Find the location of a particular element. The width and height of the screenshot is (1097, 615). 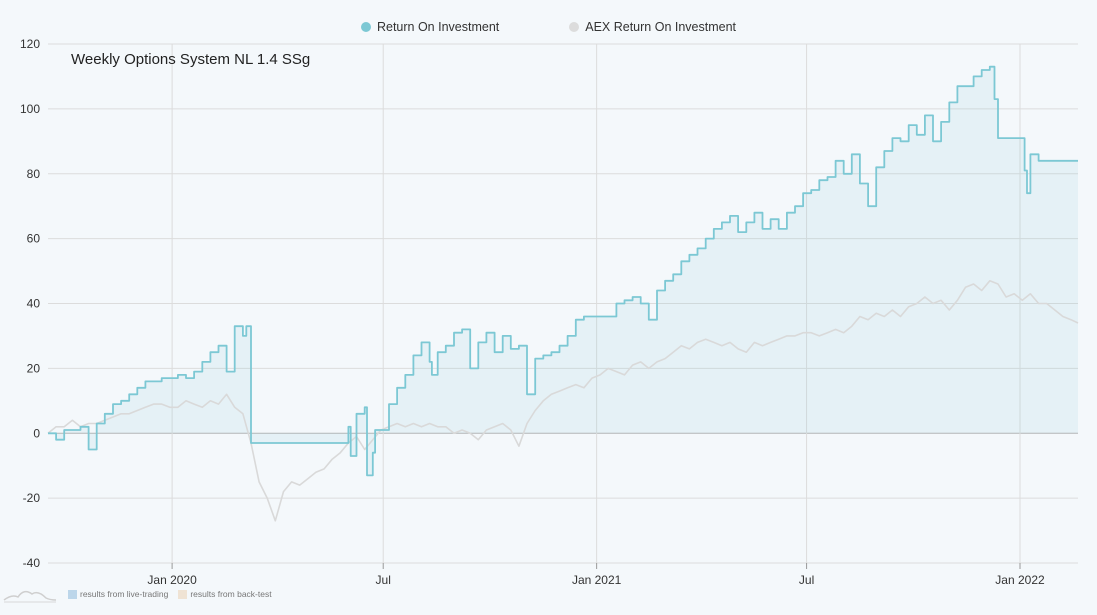

y-tick-label: -40 is located at coordinates (32, 563).